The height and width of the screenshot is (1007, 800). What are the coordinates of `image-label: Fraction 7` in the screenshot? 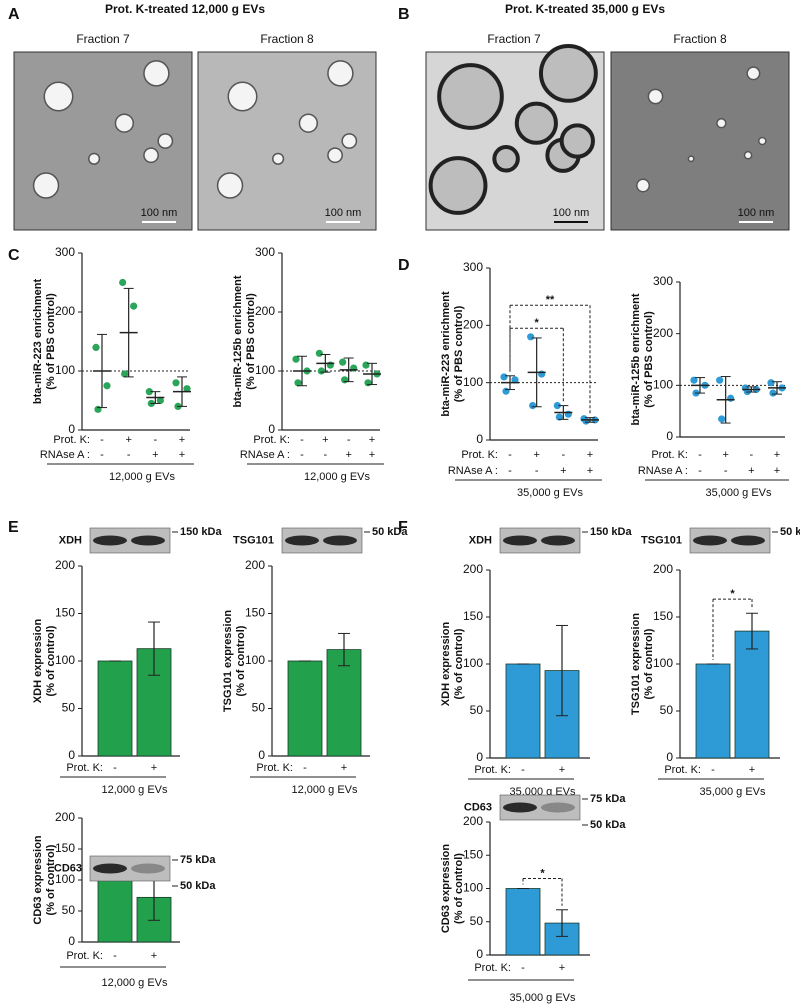 It's located at (514, 39).